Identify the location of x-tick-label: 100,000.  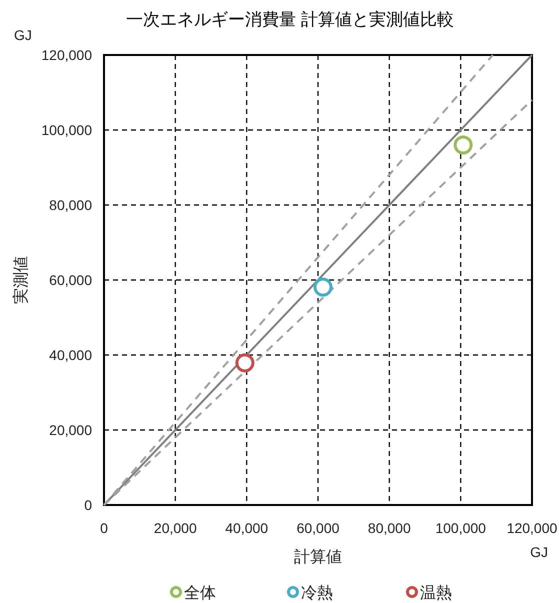
(460, 528).